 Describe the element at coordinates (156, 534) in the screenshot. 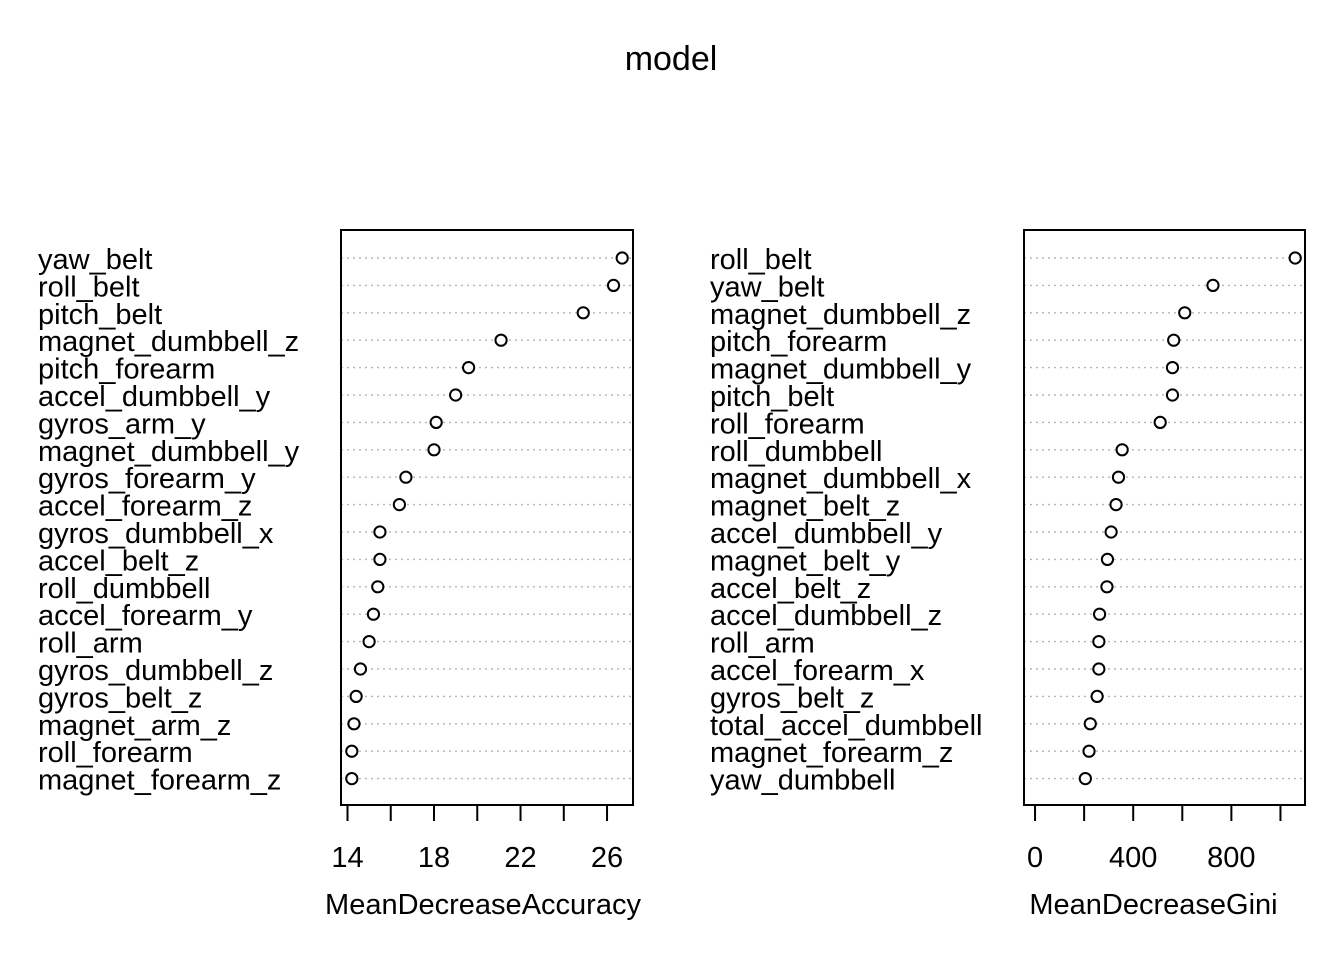

I see `category-label: gyros_dumbbell_x` at that location.